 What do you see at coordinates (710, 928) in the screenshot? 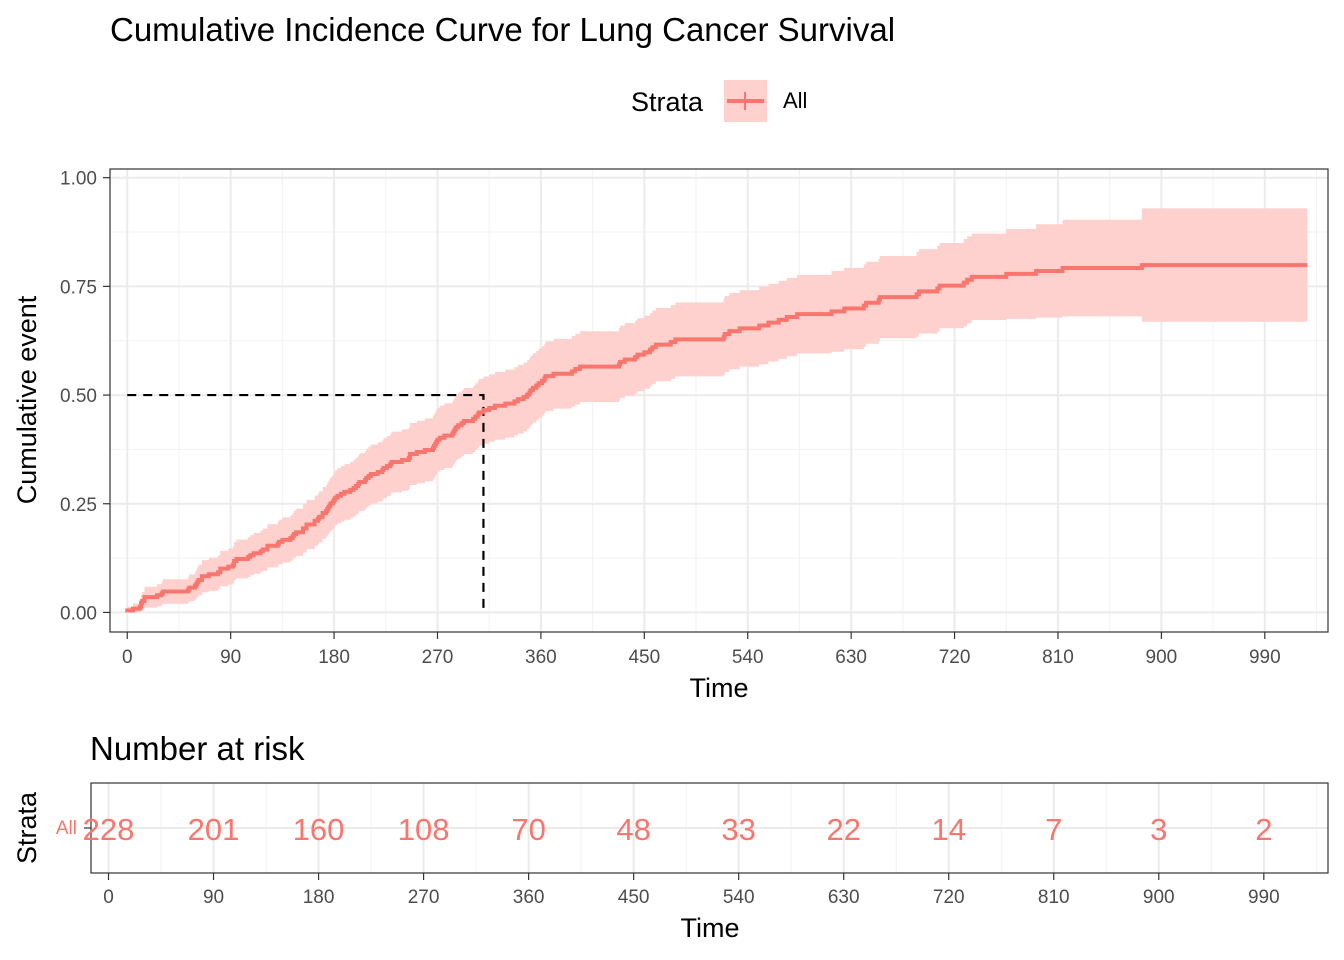
I see `risk-table-x-axis-title: Time` at bounding box center [710, 928].